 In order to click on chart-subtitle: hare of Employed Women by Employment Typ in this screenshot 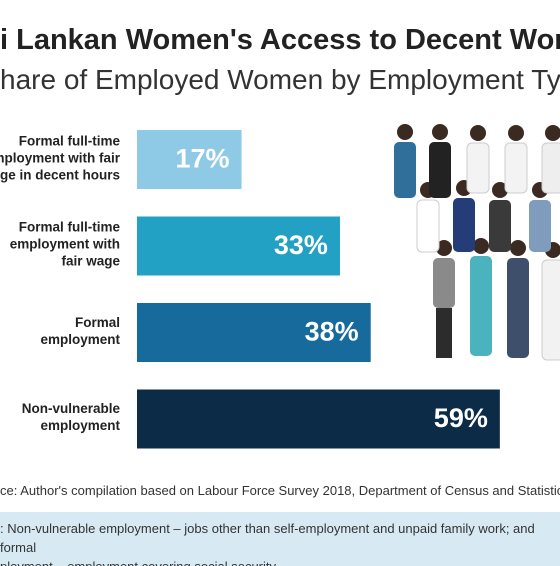, I will do `click(280, 79)`.